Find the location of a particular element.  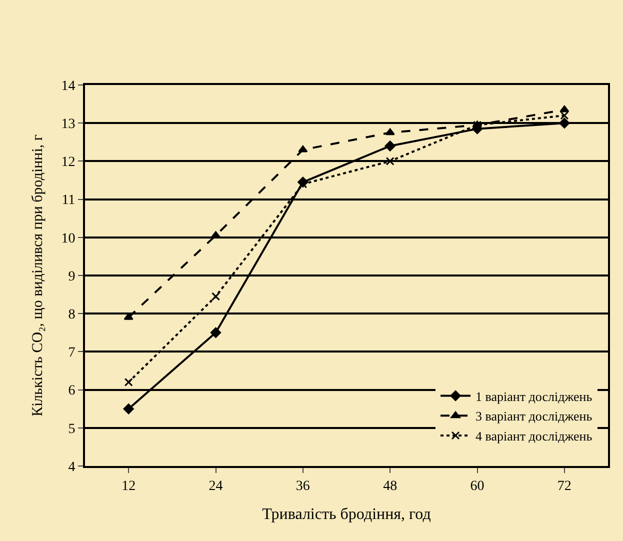

y-tick-label: 4 is located at coordinates (72, 467).